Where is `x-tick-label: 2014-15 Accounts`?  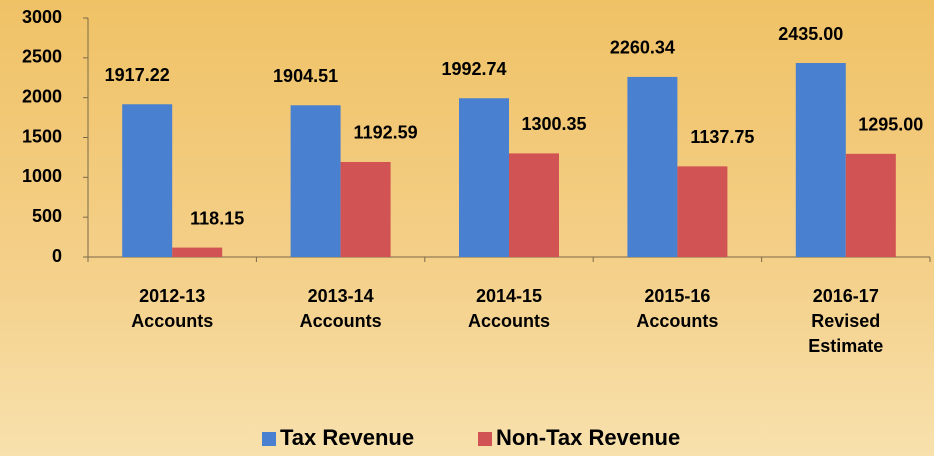
x-tick-label: 2014-15 Accounts is located at coordinates (509, 308).